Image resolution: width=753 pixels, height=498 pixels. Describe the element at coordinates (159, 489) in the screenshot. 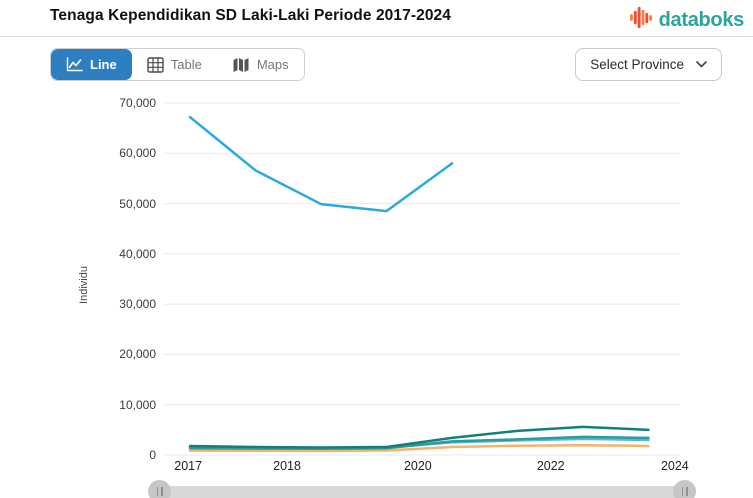

I see `navigator-left-handle` at that location.